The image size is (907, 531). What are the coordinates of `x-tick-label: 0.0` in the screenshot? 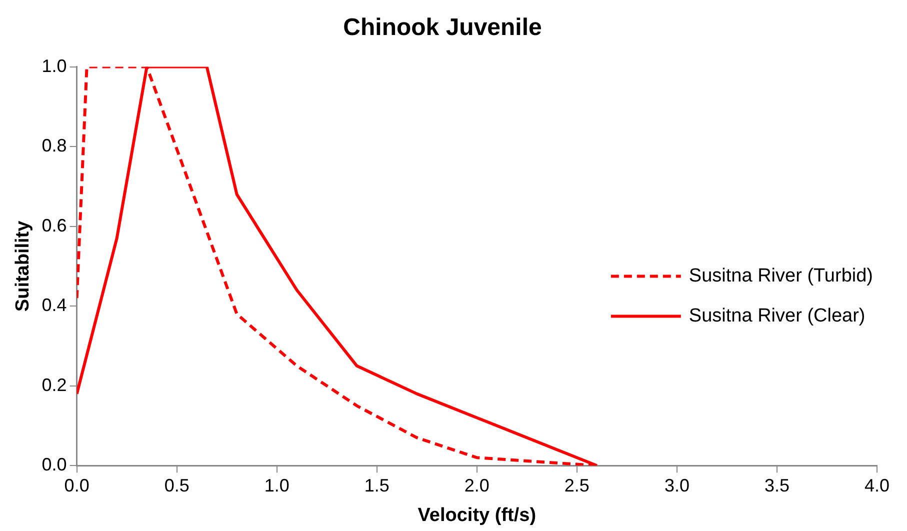 It's located at (77, 485).